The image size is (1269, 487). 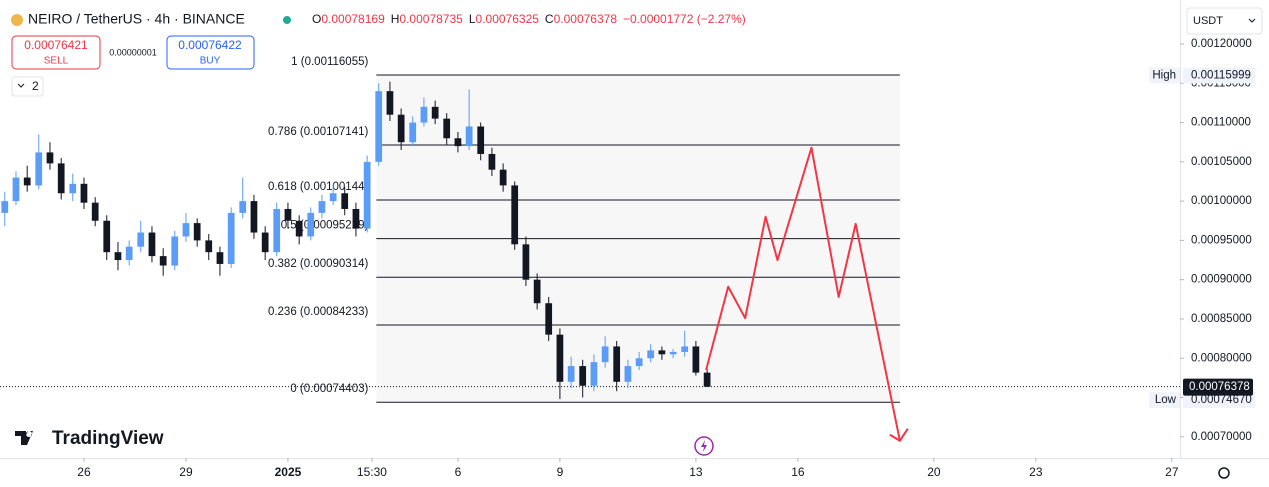 What do you see at coordinates (1221, 201) in the screenshot?
I see `y-tick-label: 0.00100000` at bounding box center [1221, 201].